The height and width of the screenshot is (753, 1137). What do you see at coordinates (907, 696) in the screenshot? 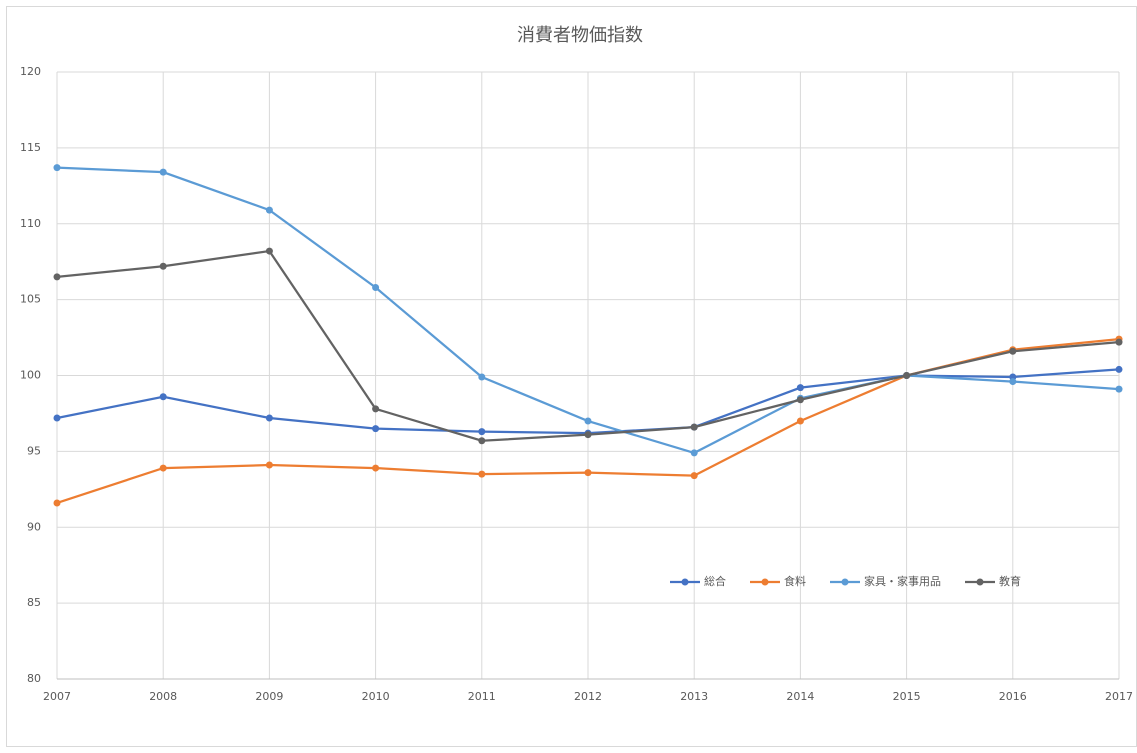
I see `x-tick-label: 2015` at bounding box center [907, 696].